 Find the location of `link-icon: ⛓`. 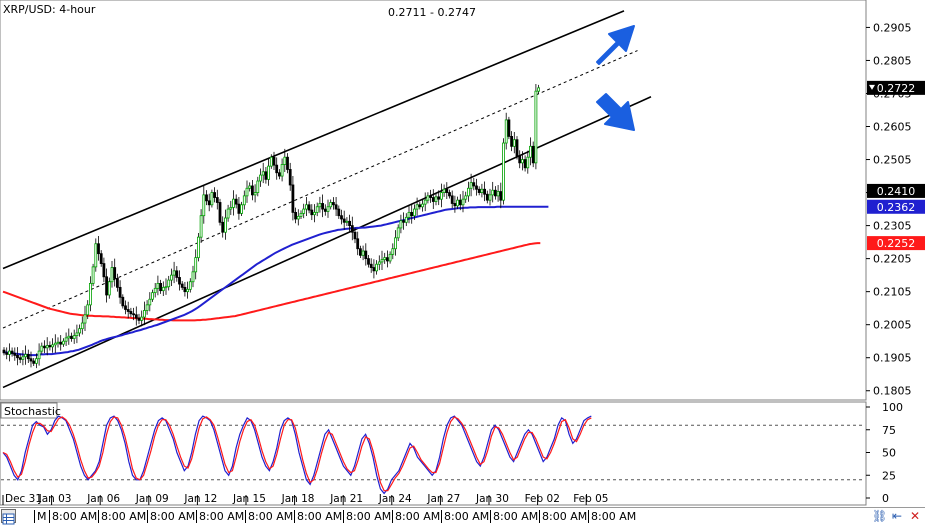

link-icon: ⛓ is located at coordinates (880, 516).